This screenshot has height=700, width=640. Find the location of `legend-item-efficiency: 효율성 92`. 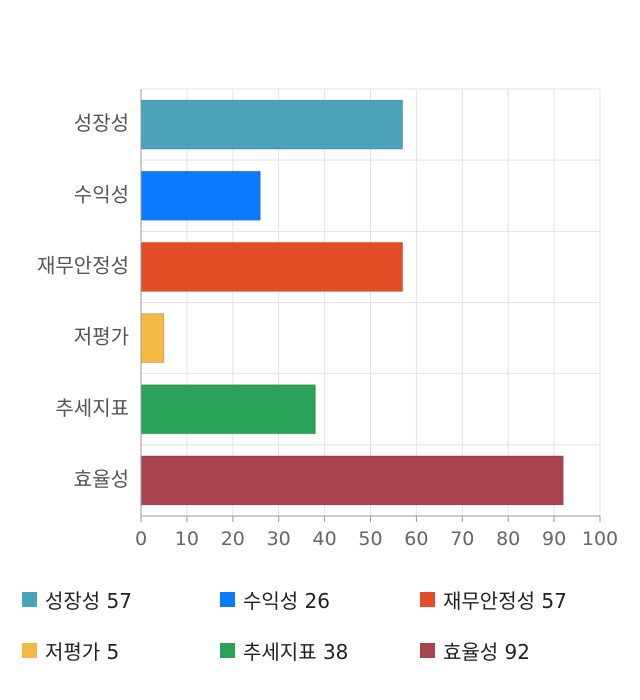

legend-item-efficiency: 효율성 92 is located at coordinates (475, 651).